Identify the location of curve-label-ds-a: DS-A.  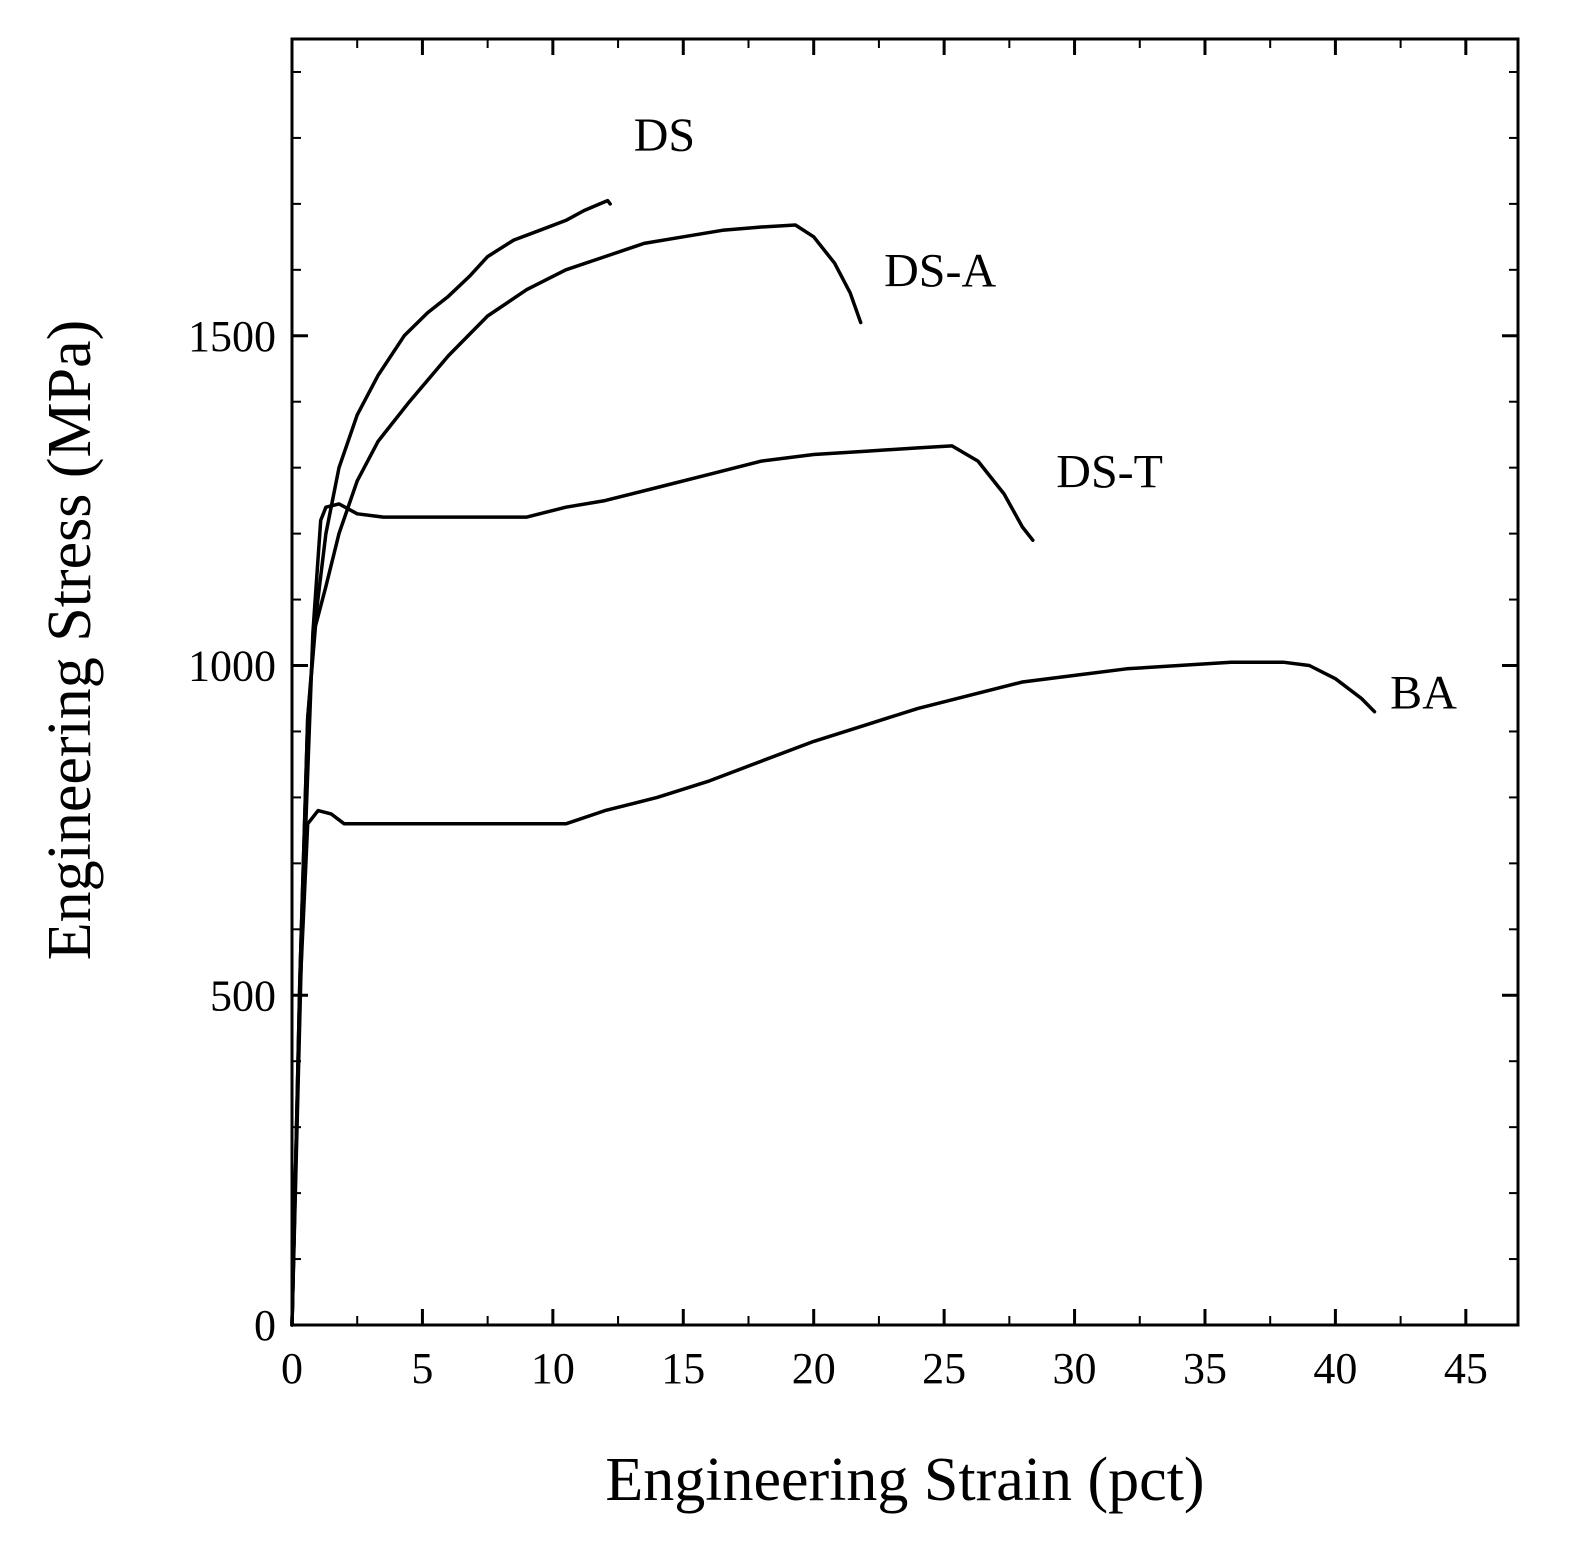
(940, 270).